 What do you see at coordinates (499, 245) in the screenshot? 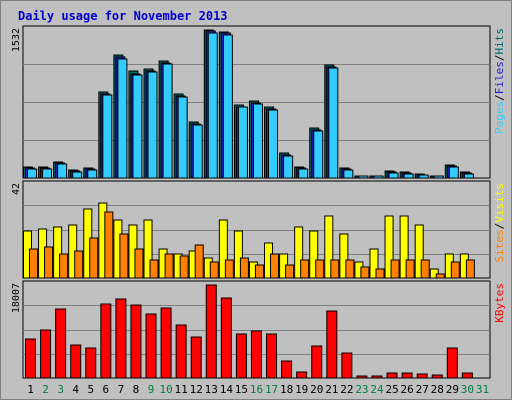
I see `legend-sites: Sites` at bounding box center [499, 245].